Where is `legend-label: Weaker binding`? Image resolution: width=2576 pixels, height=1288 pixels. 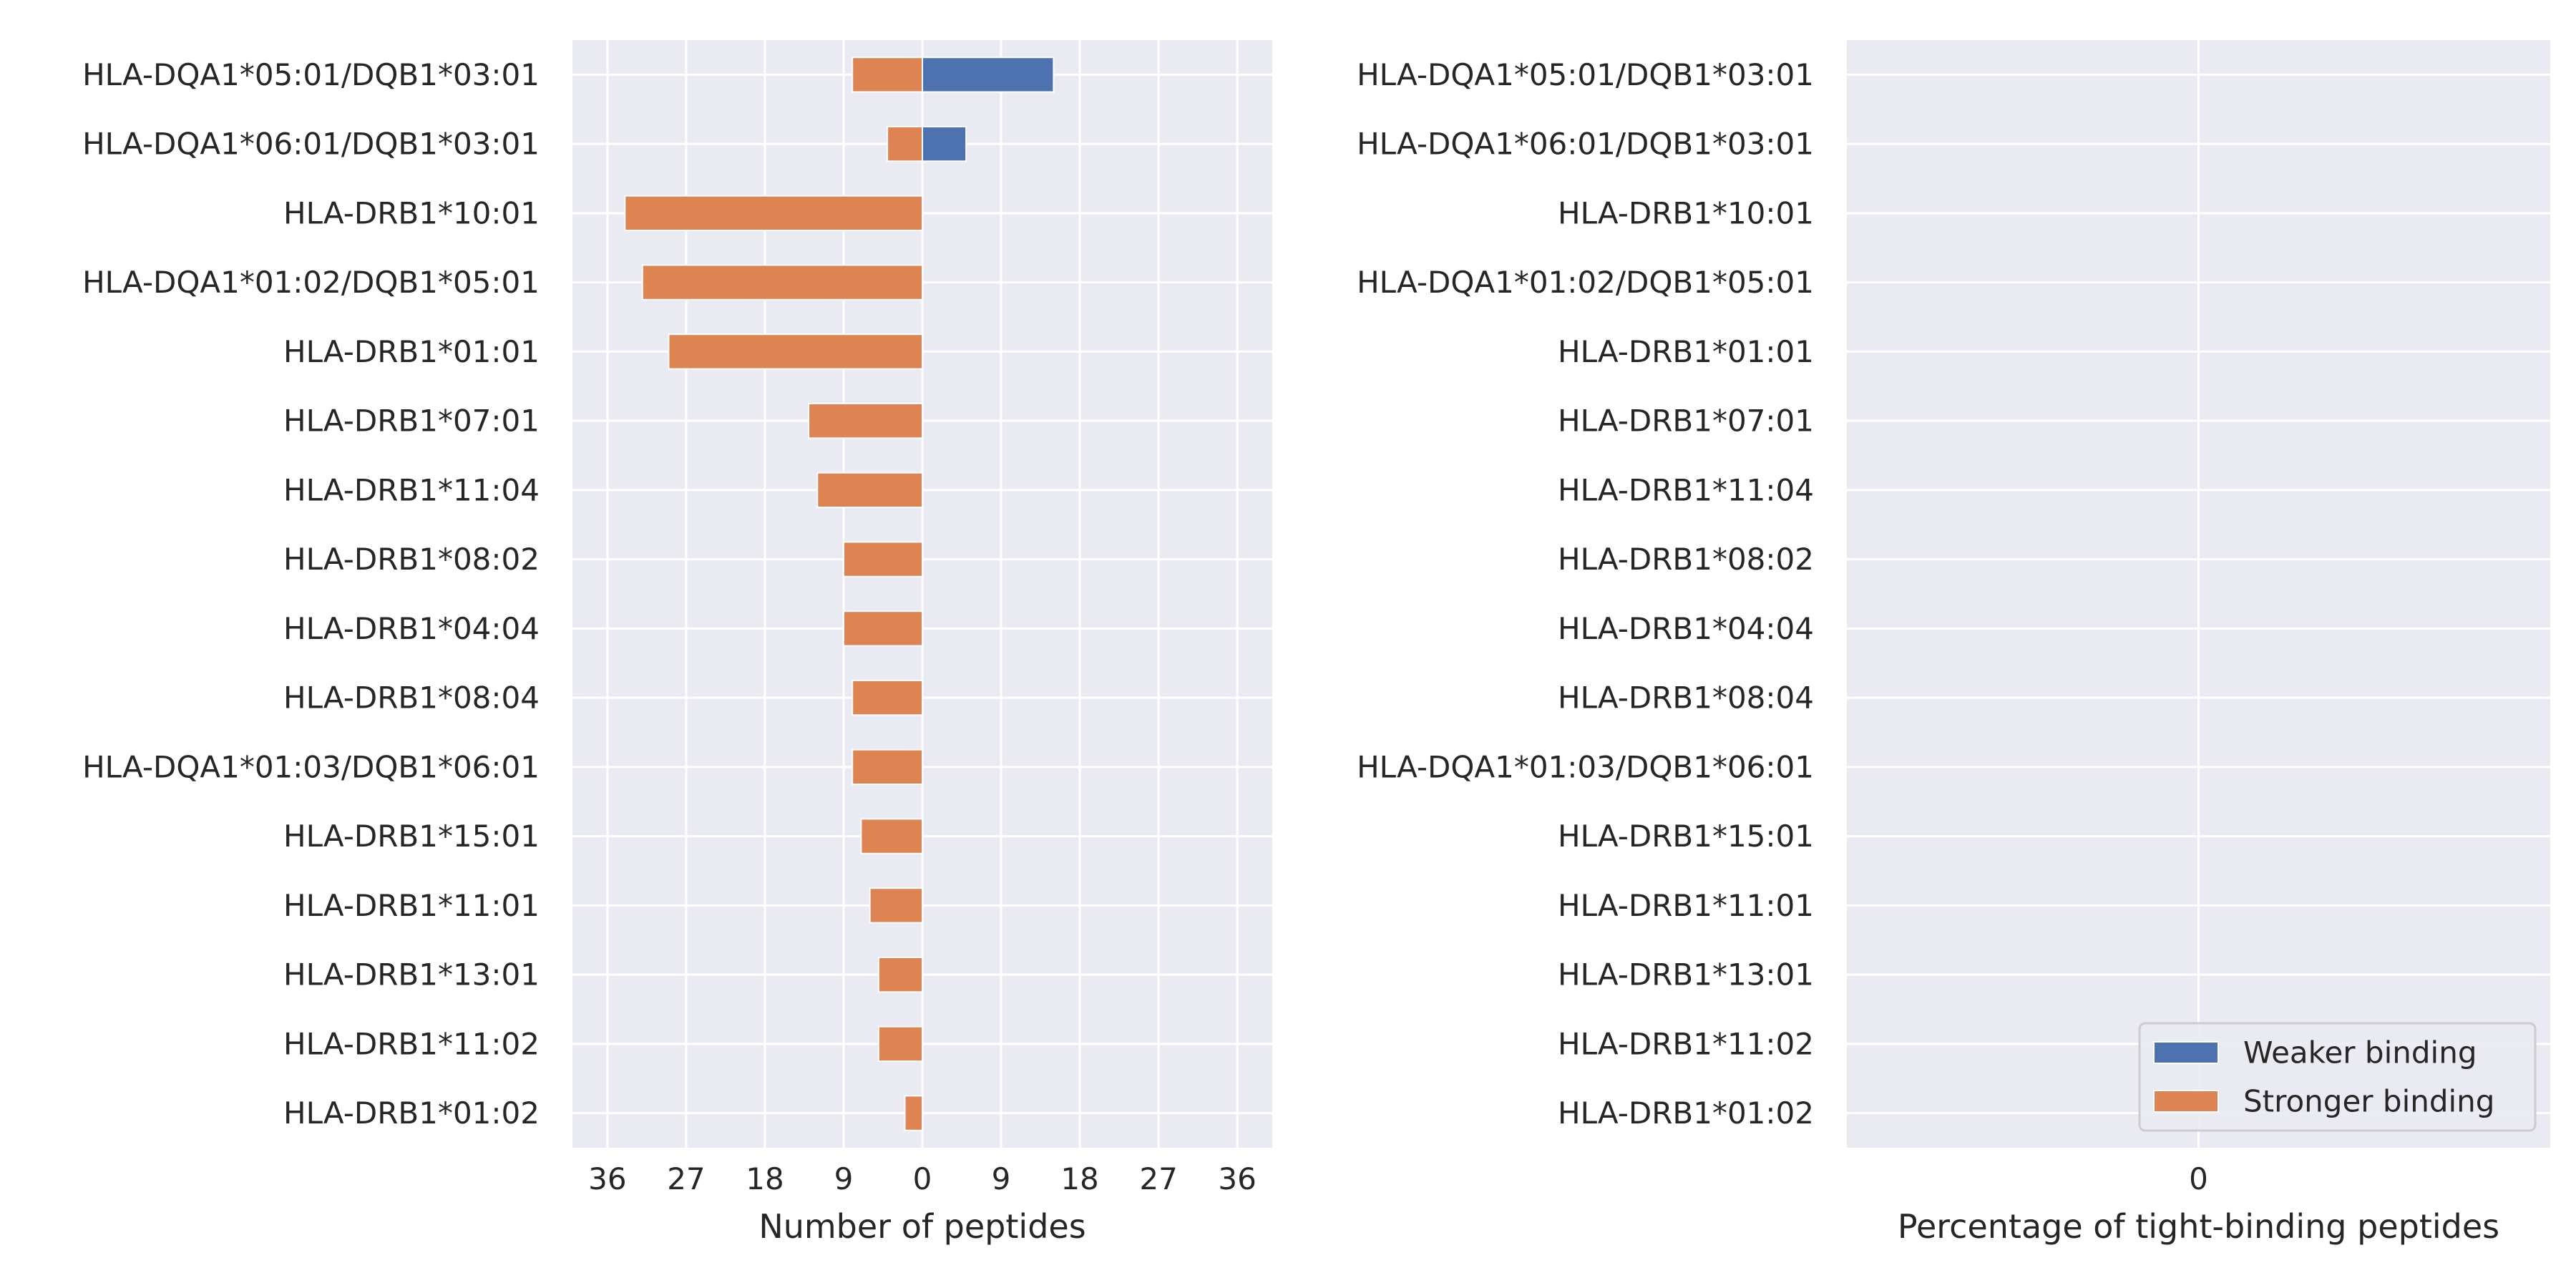
legend-label: Weaker binding is located at coordinates (2360, 1052).